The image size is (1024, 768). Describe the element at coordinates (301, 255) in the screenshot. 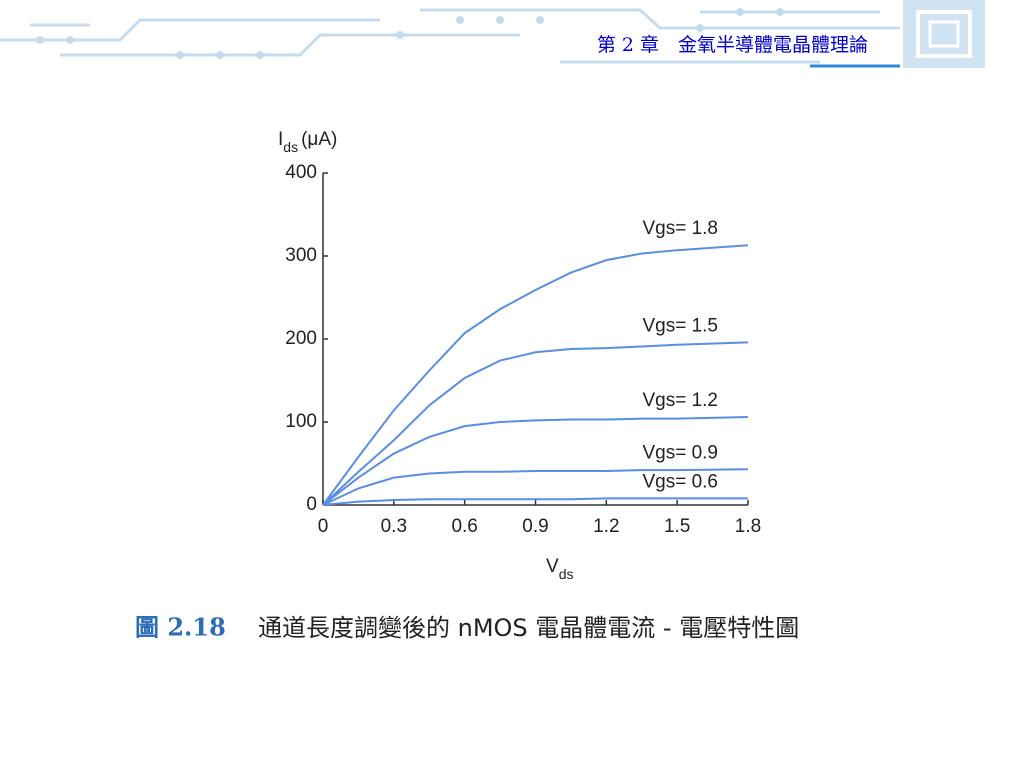

I see `y-tick-label: 300` at that location.